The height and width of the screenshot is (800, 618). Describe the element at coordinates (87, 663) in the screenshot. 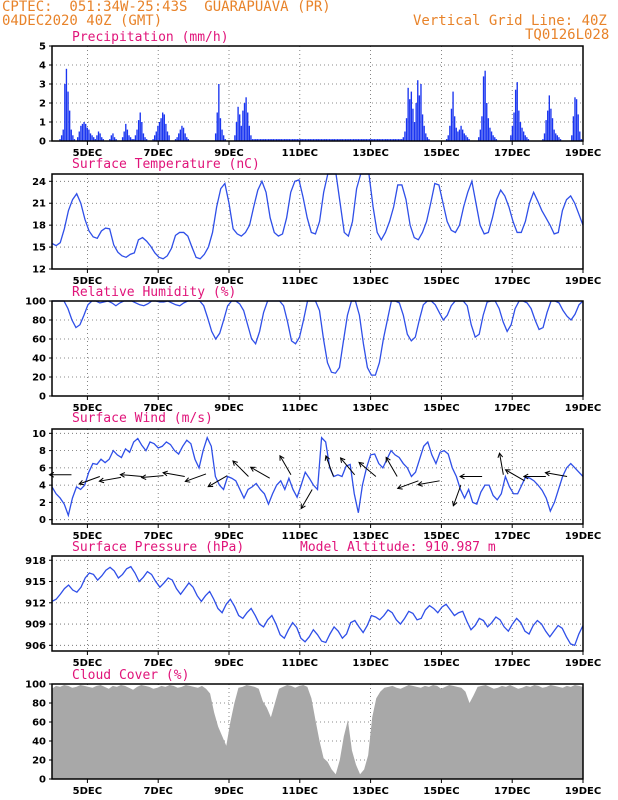

I see `x-tick-label-5dec: 5DEC` at that location.